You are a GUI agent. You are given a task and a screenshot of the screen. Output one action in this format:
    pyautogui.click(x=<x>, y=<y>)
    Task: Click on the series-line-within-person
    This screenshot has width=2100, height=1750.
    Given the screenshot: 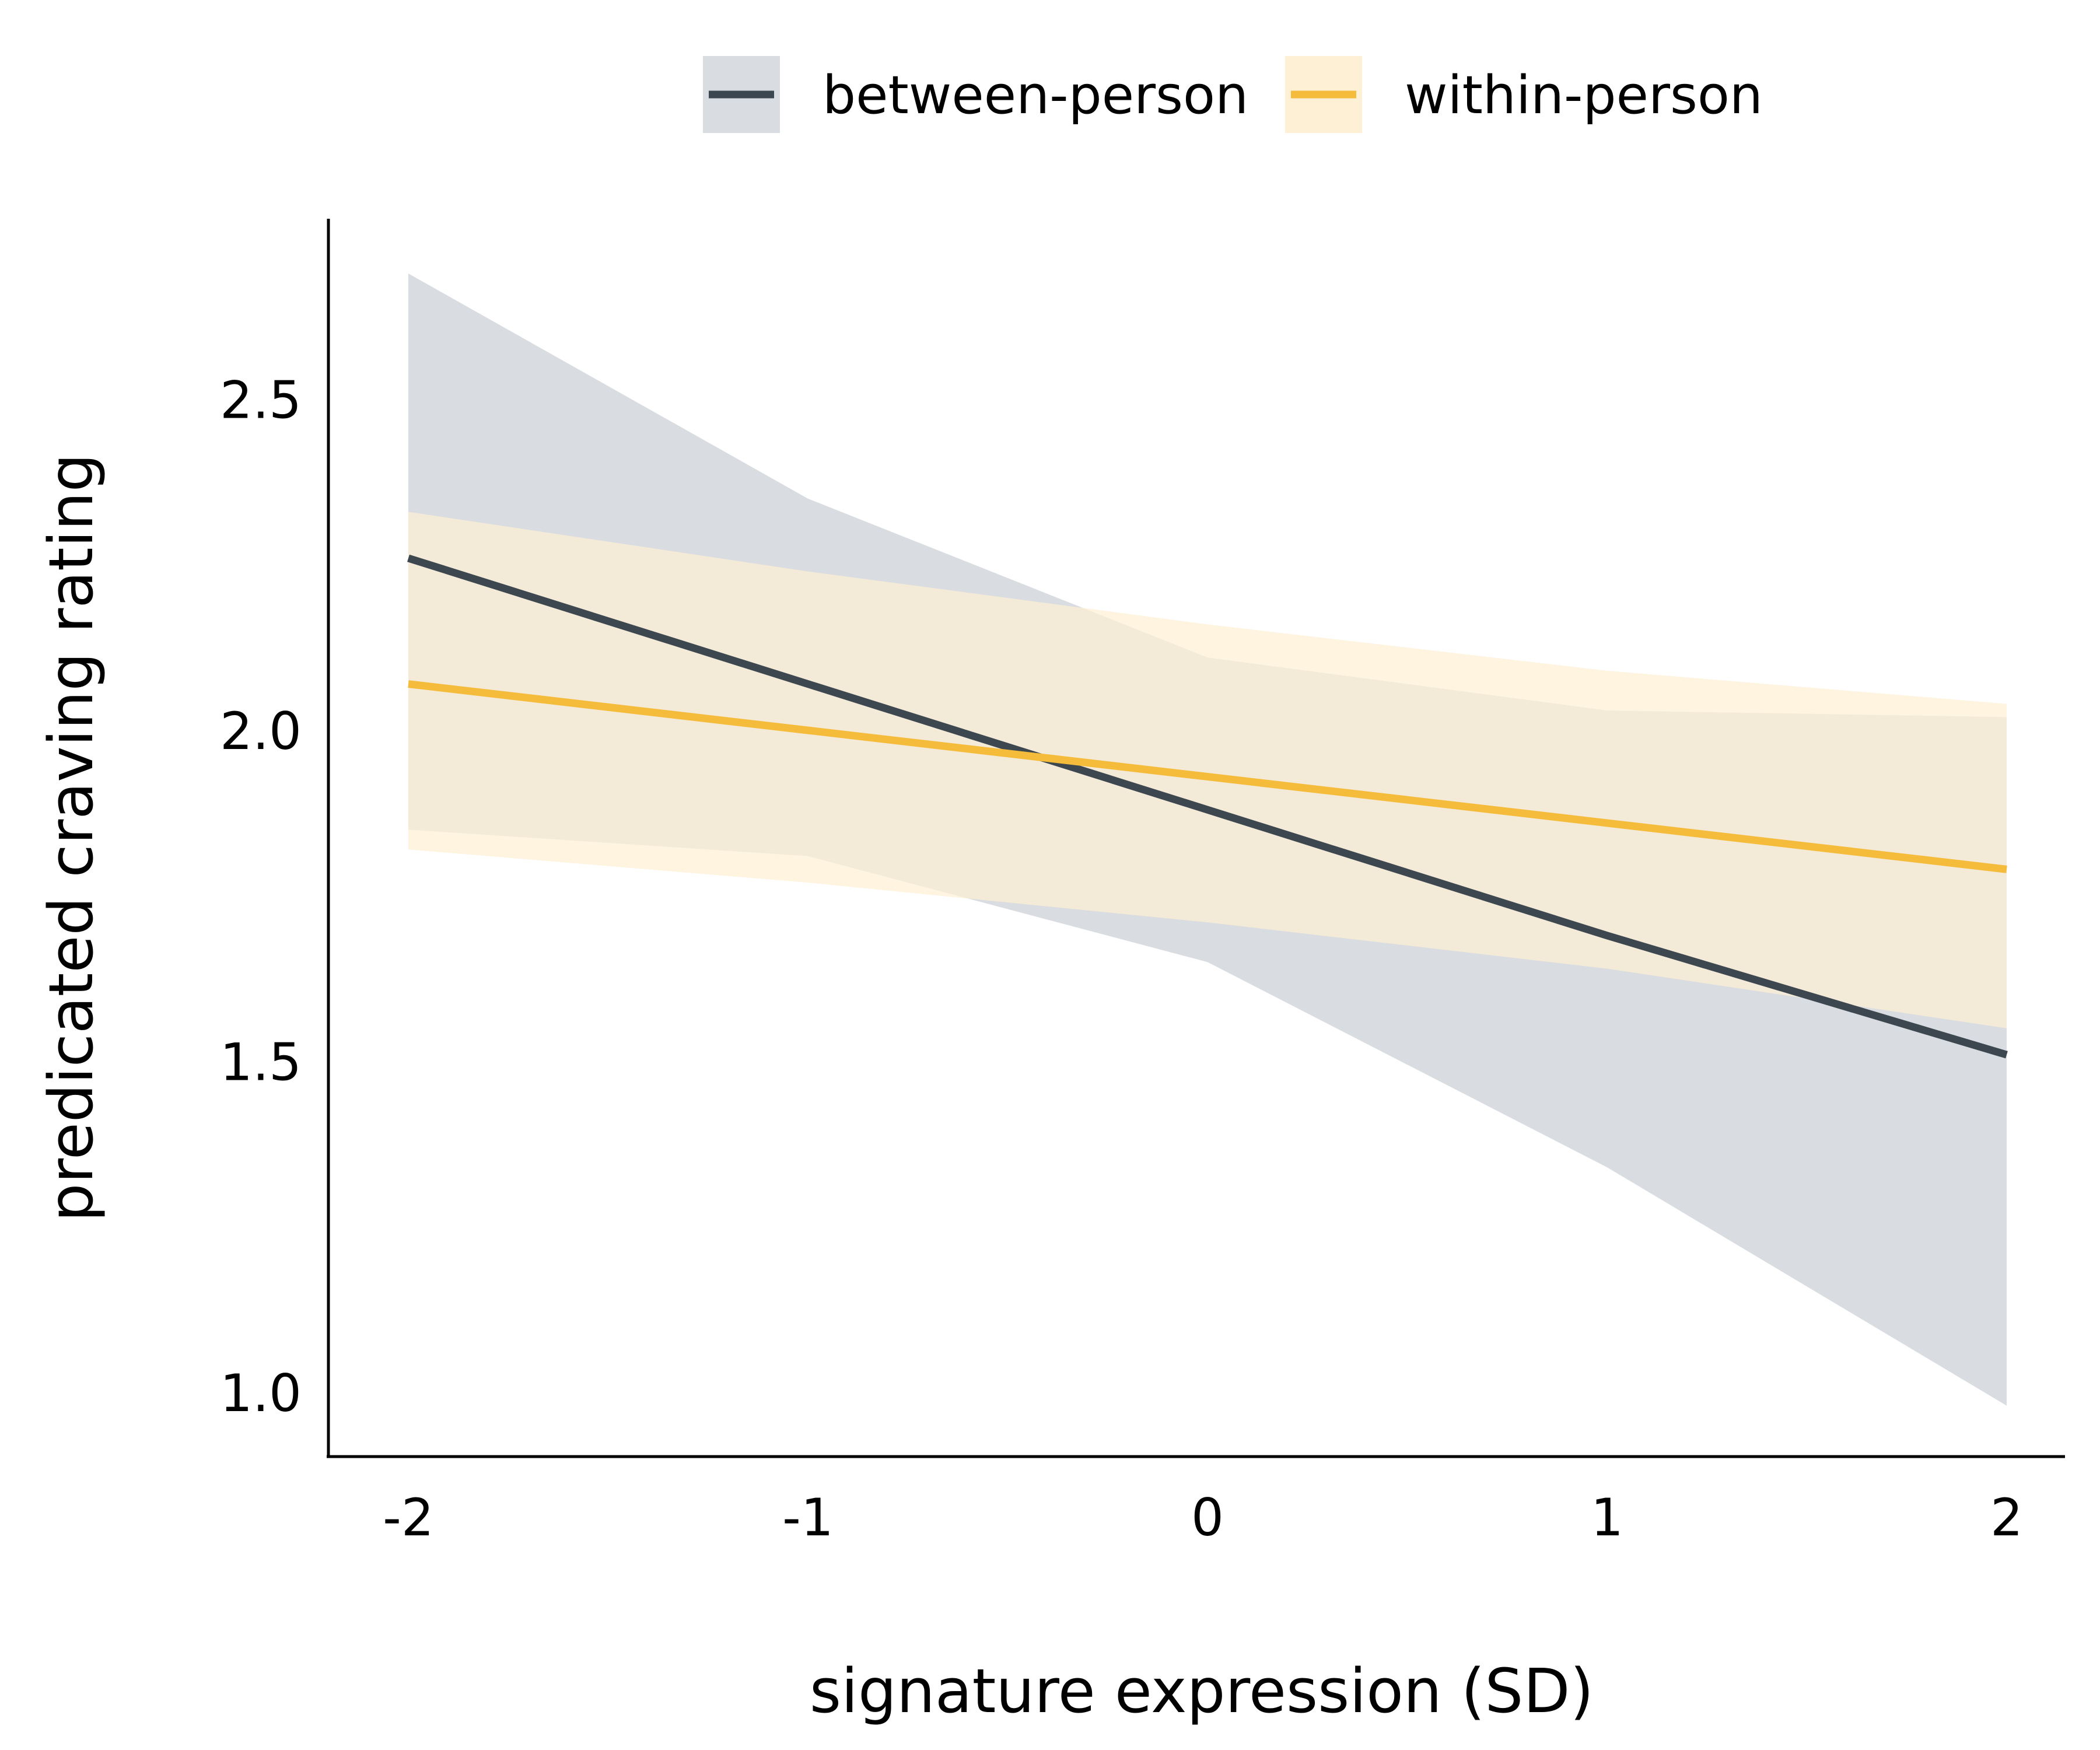 What is the action you would take?
    pyautogui.click(x=1207, y=776)
    